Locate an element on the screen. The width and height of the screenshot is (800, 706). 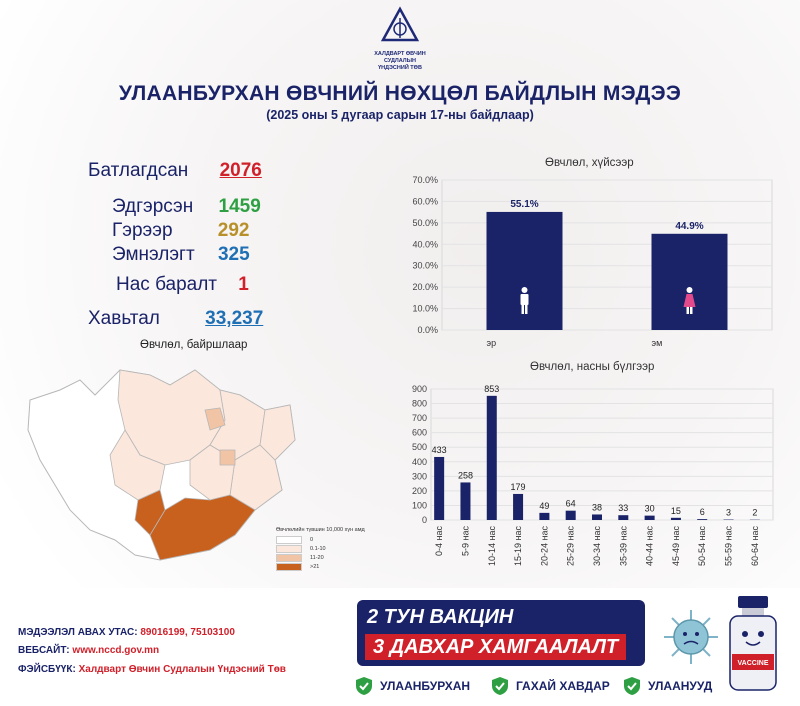
contact-phone-label: МЭДЭЭЛЭЛ АВАХ УТАС: is located at coordinates (78, 632).